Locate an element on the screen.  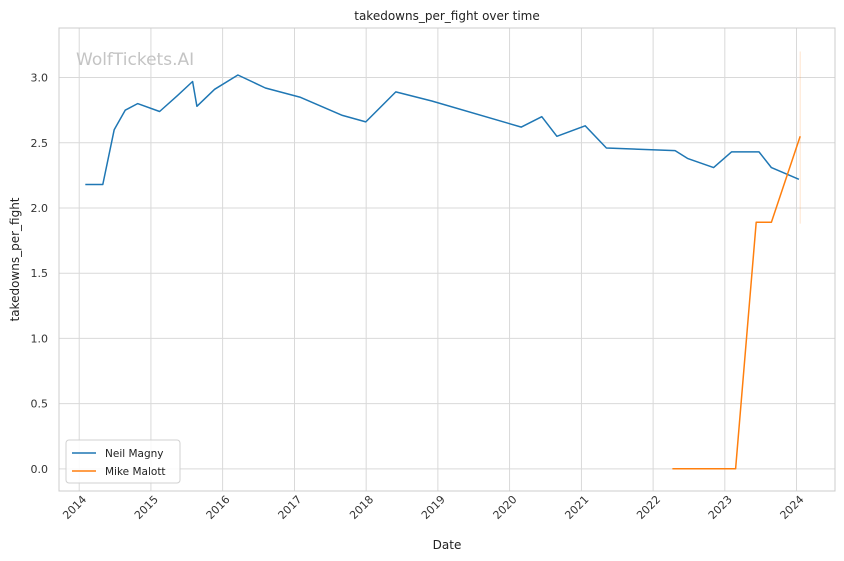
legend-box is located at coordinates (123, 461).